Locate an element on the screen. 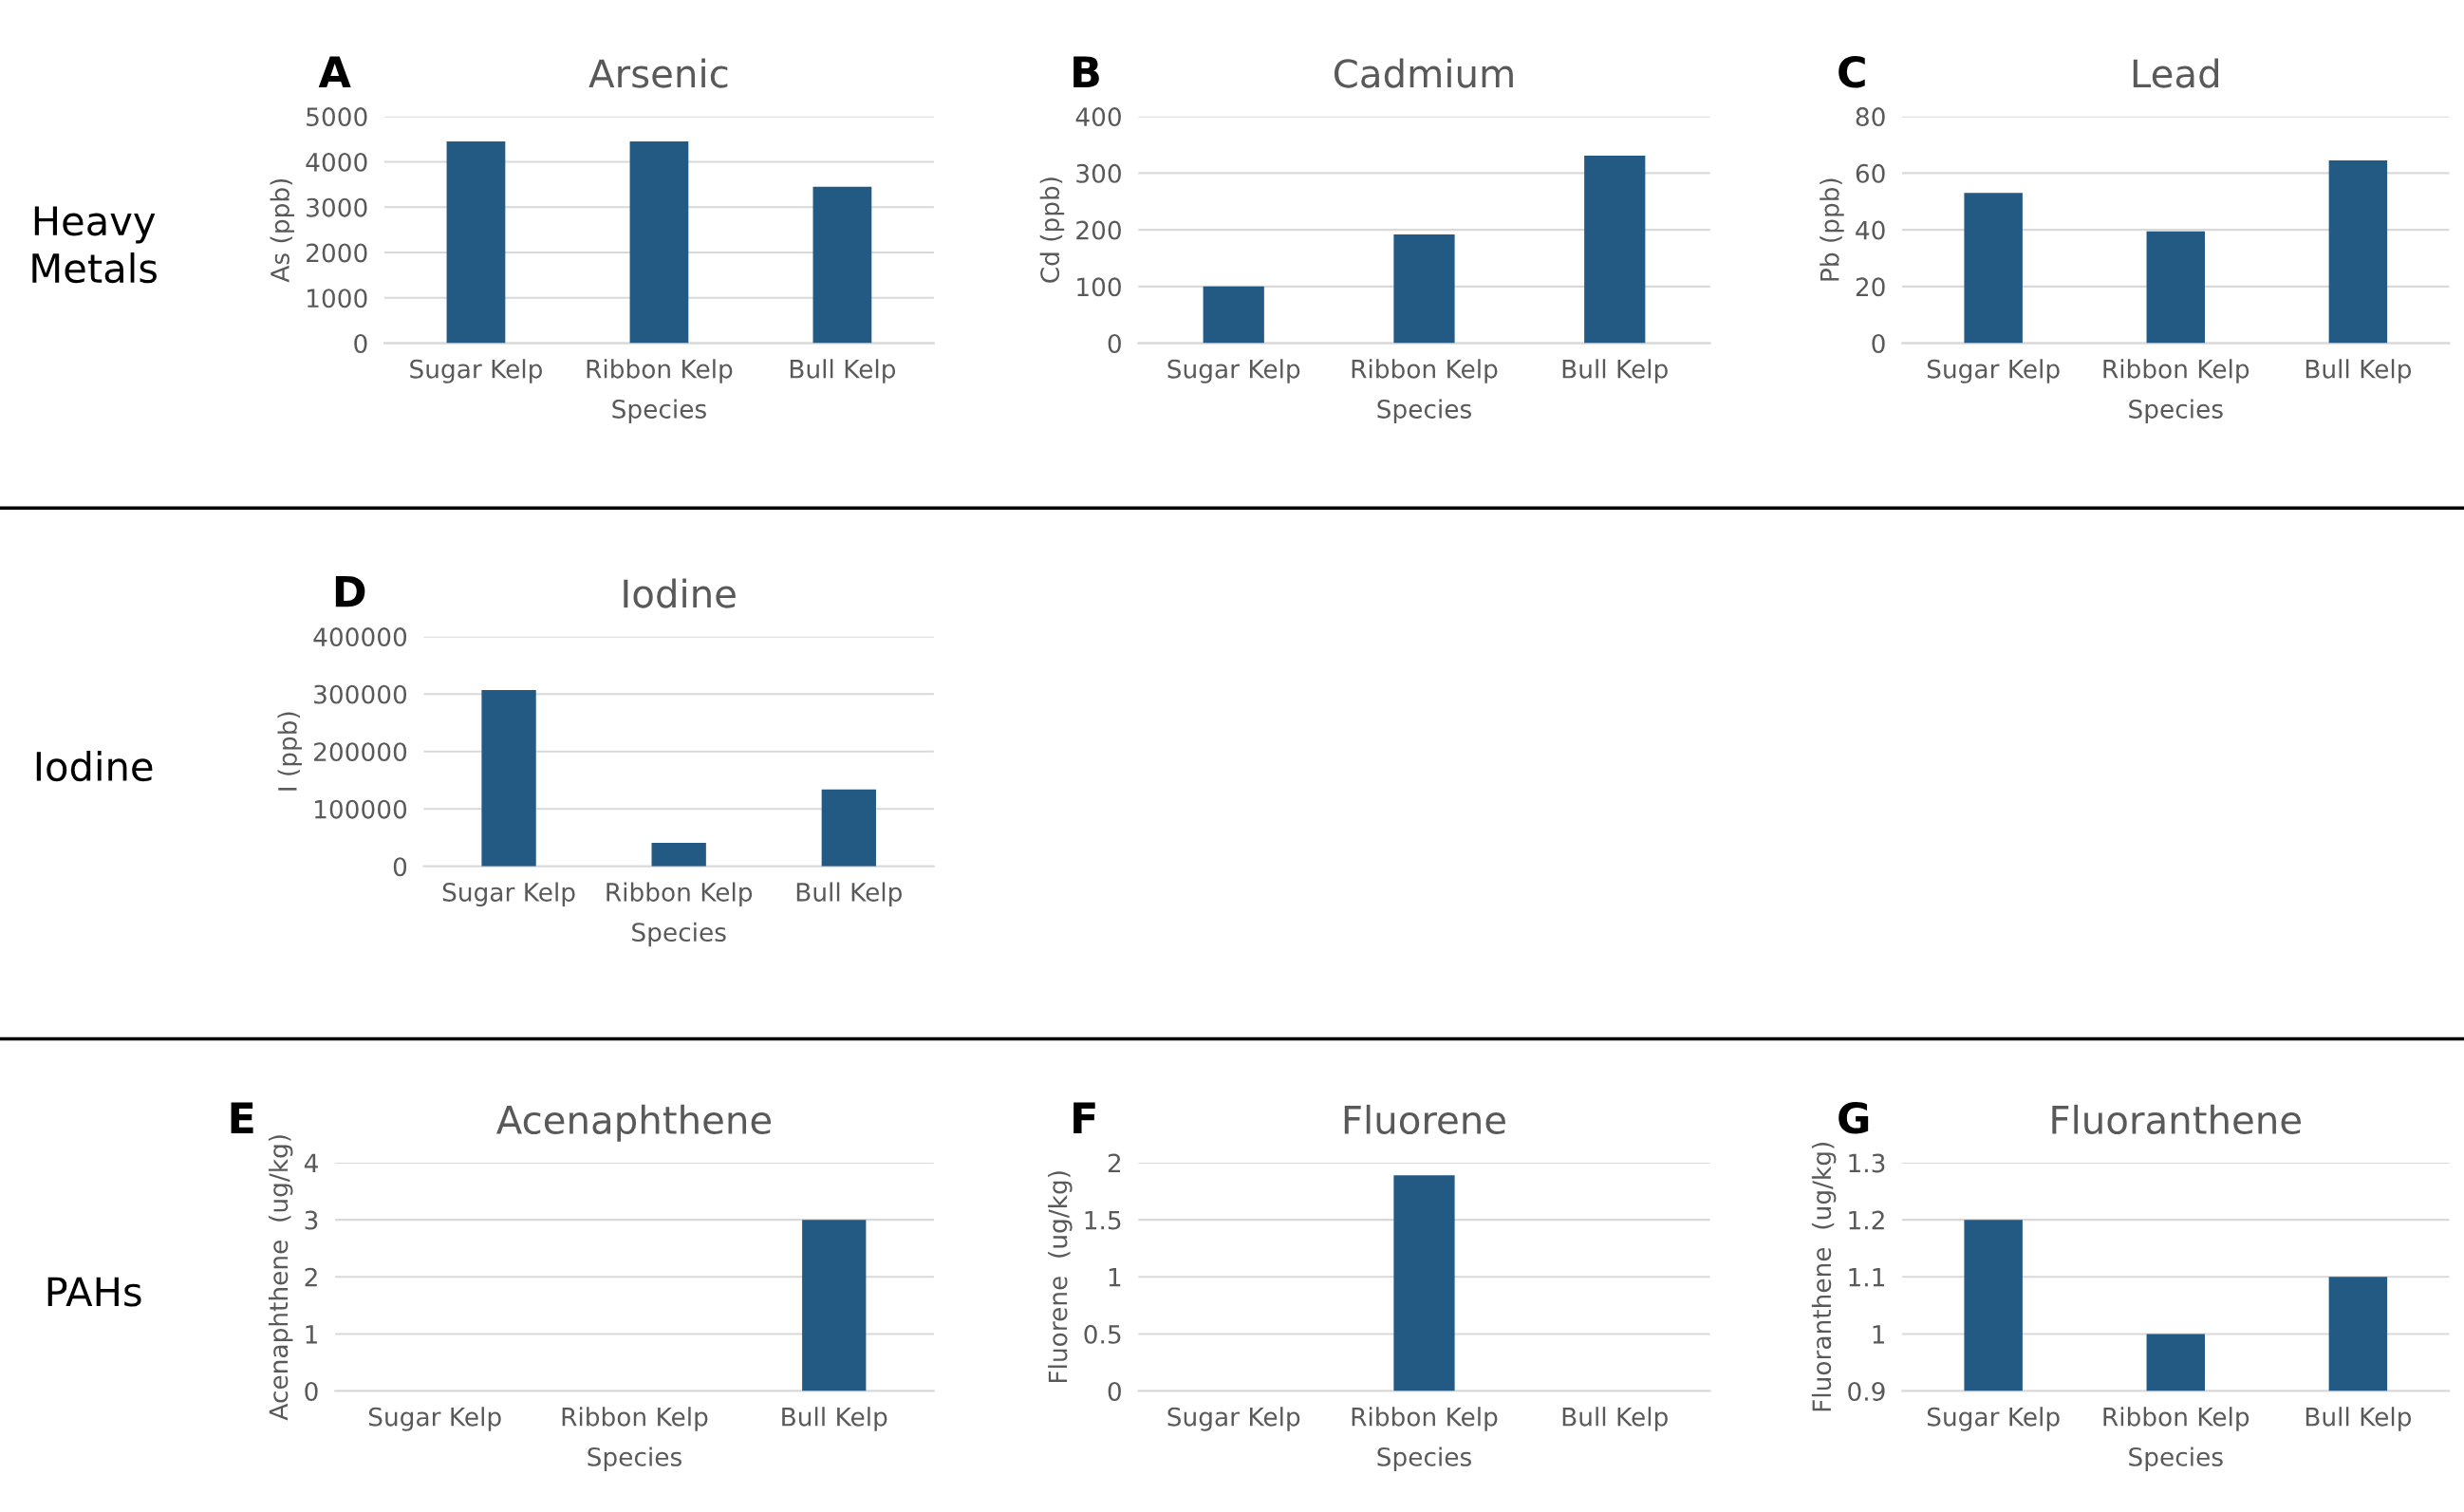  y-tick-label: 4 is located at coordinates (311, 1163).